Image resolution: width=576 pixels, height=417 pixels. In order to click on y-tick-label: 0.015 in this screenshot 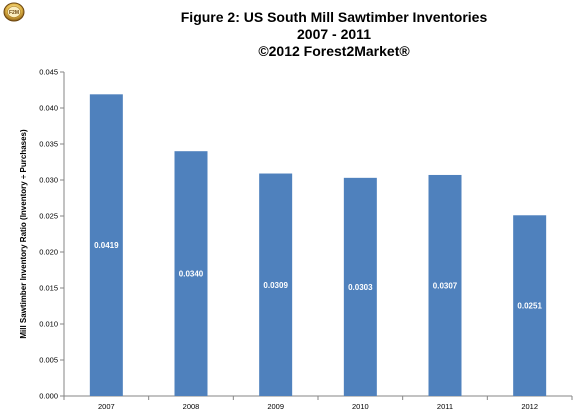, I will do `click(48, 288)`.